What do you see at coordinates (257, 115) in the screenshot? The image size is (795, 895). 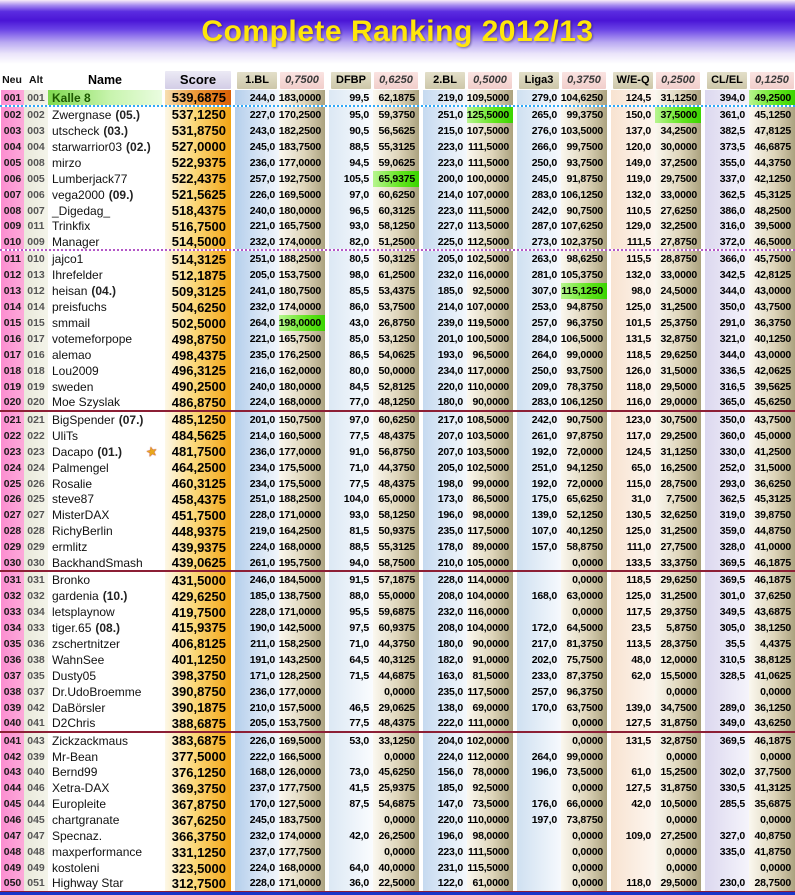 I see `points-cell: 227,0` at bounding box center [257, 115].